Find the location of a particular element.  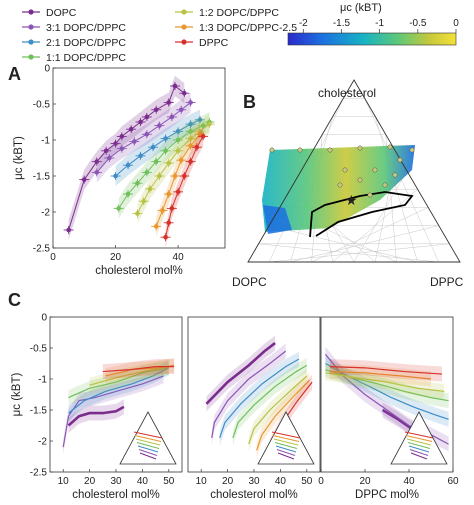

ternary-label-right: DPPC is located at coordinates (447, 282).